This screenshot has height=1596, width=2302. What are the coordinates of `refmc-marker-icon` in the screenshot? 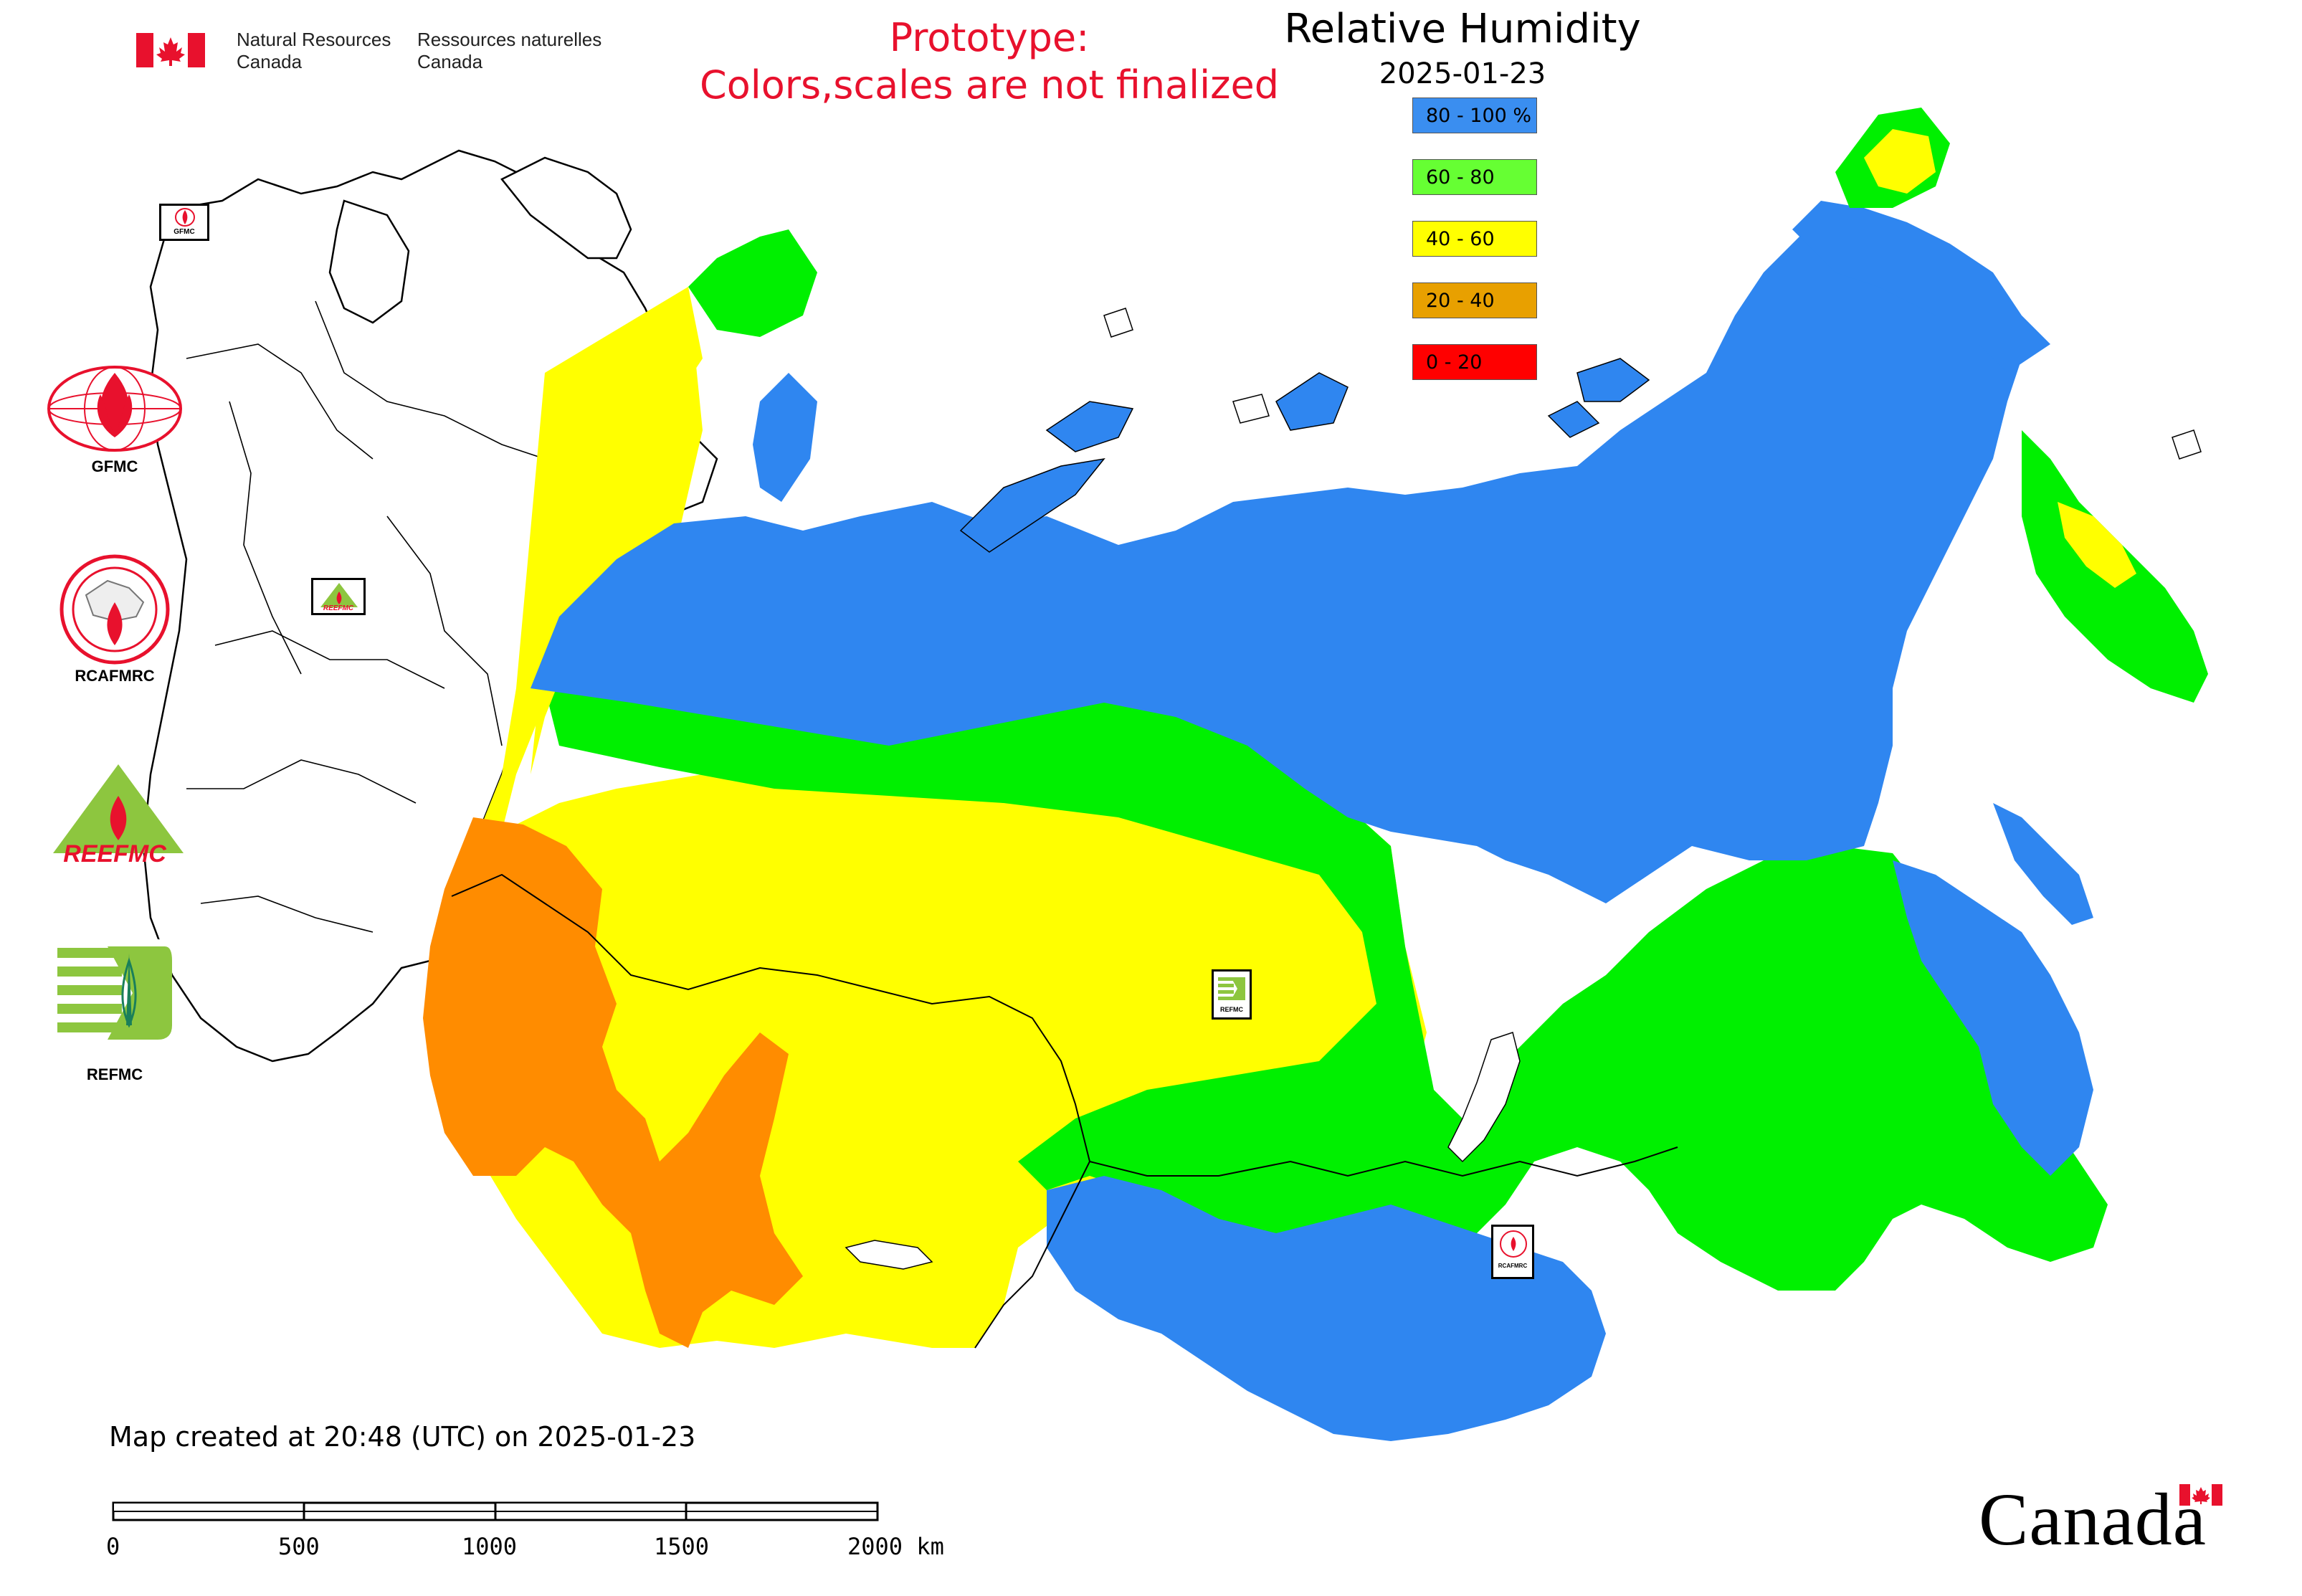 It's located at (1232, 988).